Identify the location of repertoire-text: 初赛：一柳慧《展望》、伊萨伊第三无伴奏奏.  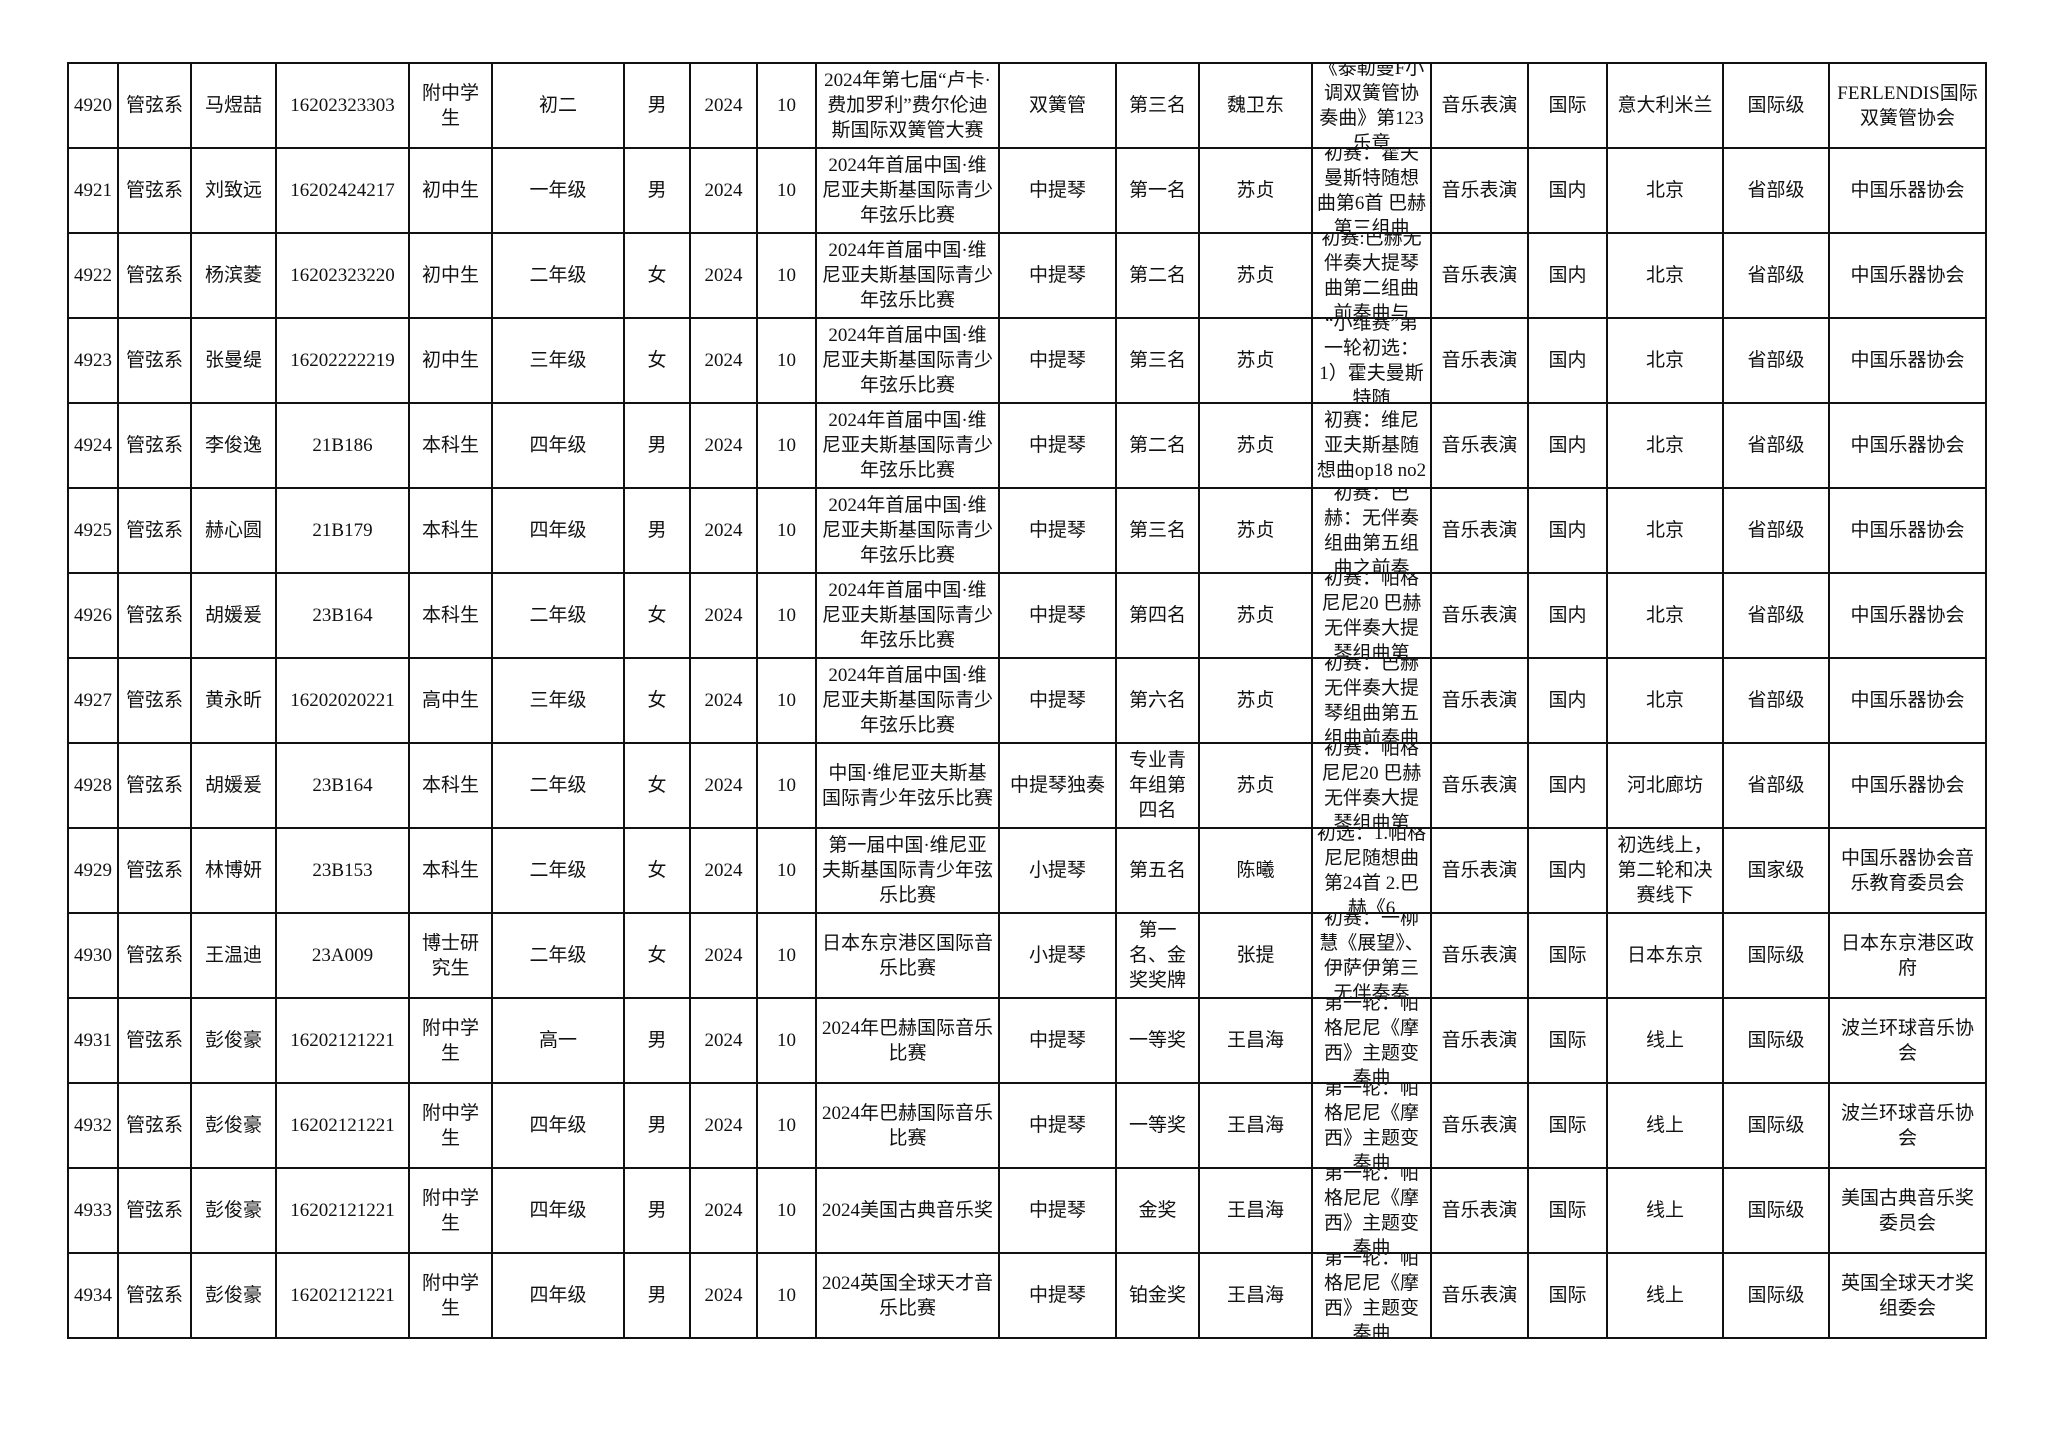
(1371, 955).